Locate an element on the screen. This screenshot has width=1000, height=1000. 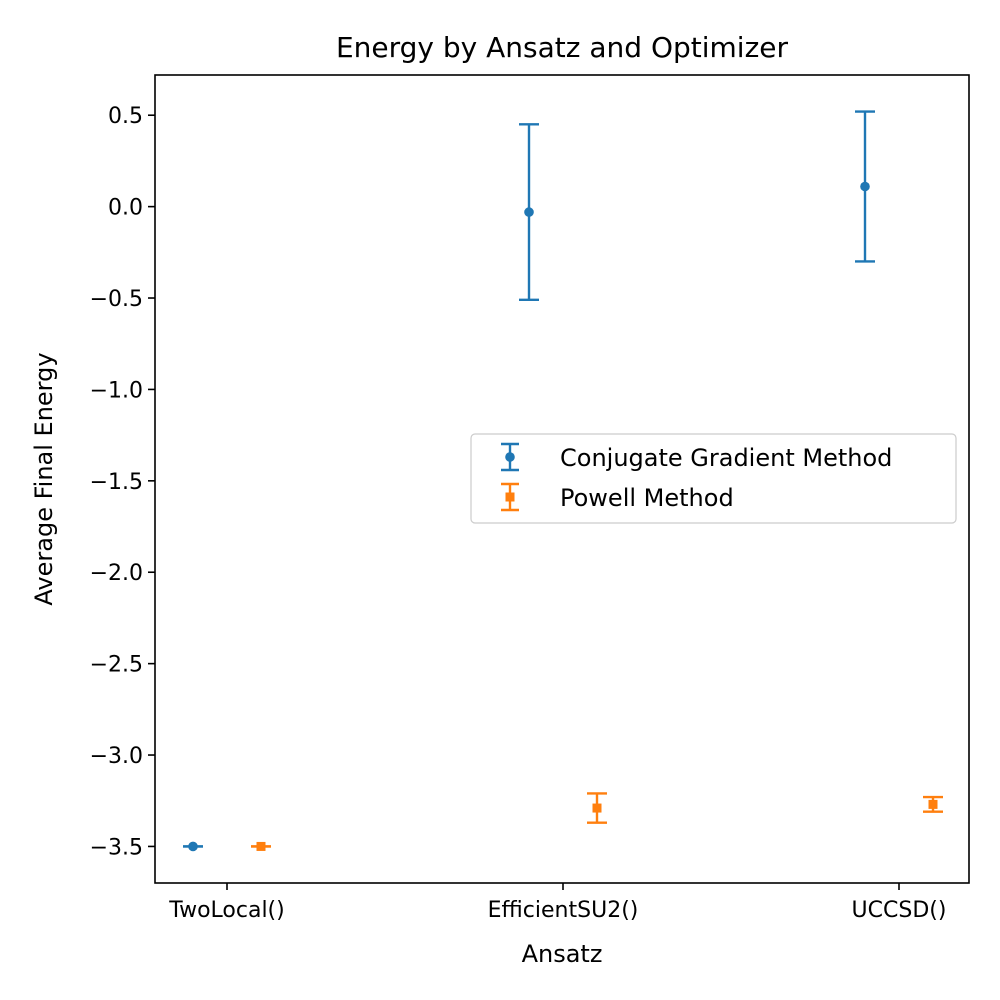
y-tick-label: −3.5 is located at coordinates (116, 847).